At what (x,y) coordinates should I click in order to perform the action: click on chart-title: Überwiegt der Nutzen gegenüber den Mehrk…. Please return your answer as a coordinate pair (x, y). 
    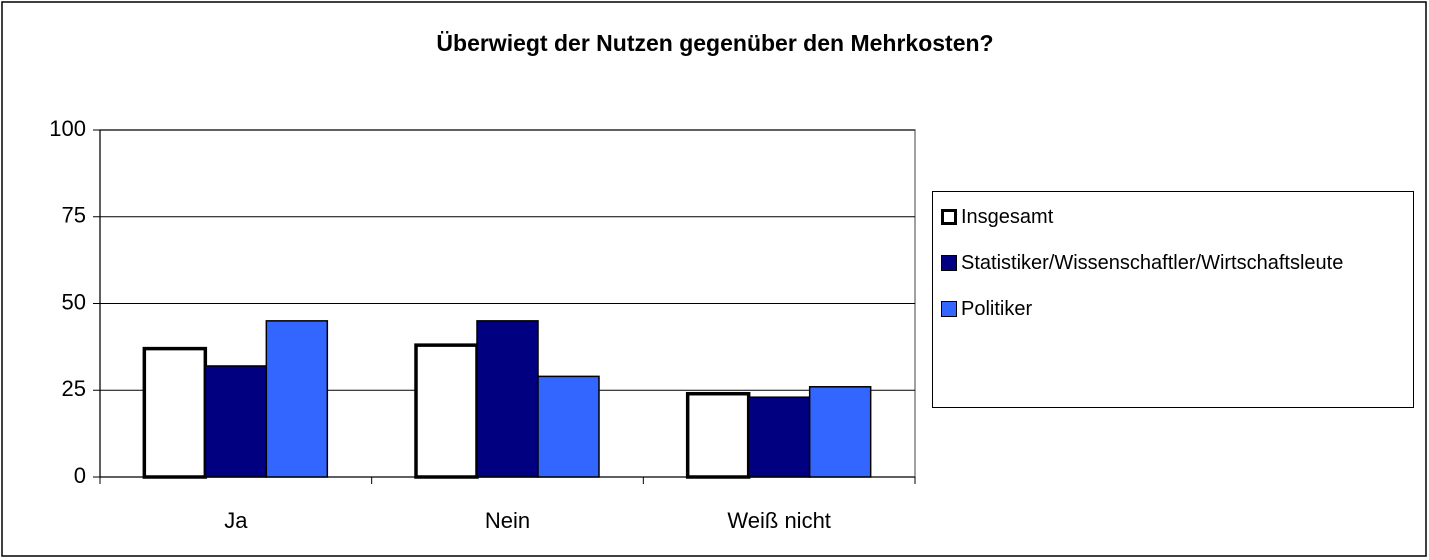
    Looking at the image, I should click on (714, 43).